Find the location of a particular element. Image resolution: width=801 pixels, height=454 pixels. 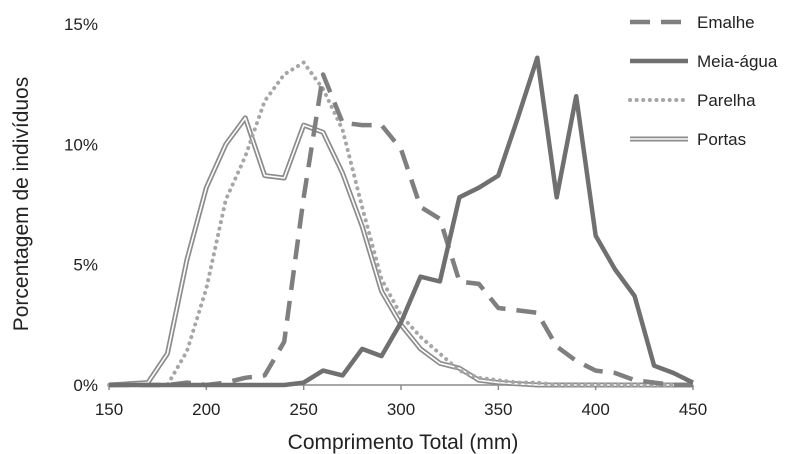

y-tick-label: 10% is located at coordinates (81, 144).